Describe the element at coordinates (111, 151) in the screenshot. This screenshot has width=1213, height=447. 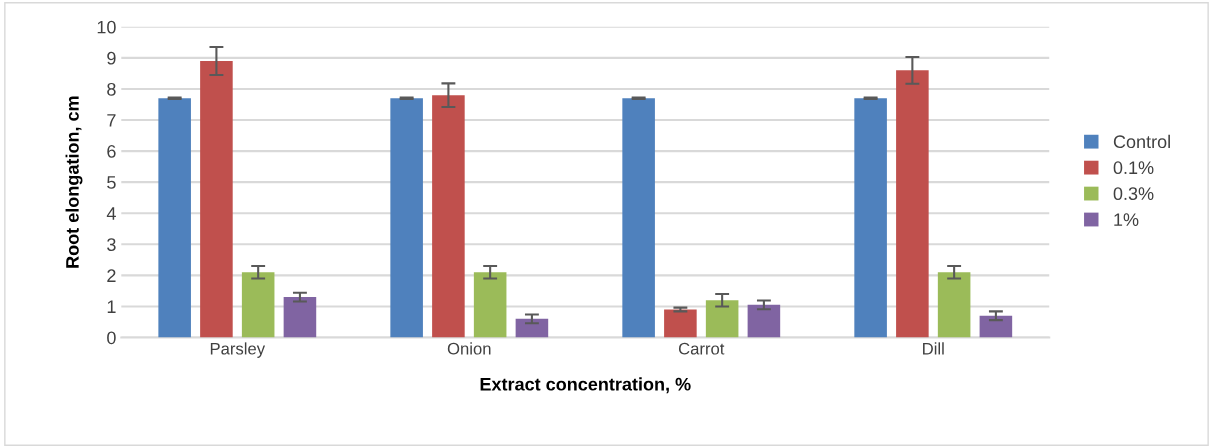
I see `y-tick-label: 6` at that location.